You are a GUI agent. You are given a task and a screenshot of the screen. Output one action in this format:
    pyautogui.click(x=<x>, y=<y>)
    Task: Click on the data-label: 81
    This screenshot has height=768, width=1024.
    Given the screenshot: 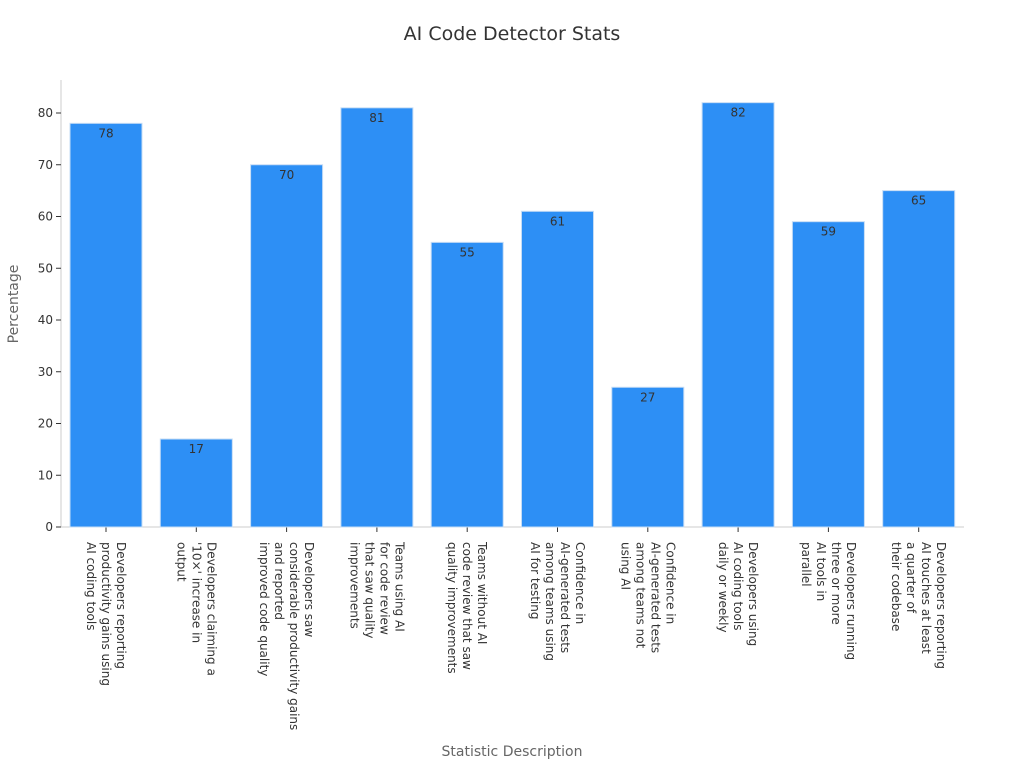 What is the action you would take?
    pyautogui.click(x=376, y=118)
    